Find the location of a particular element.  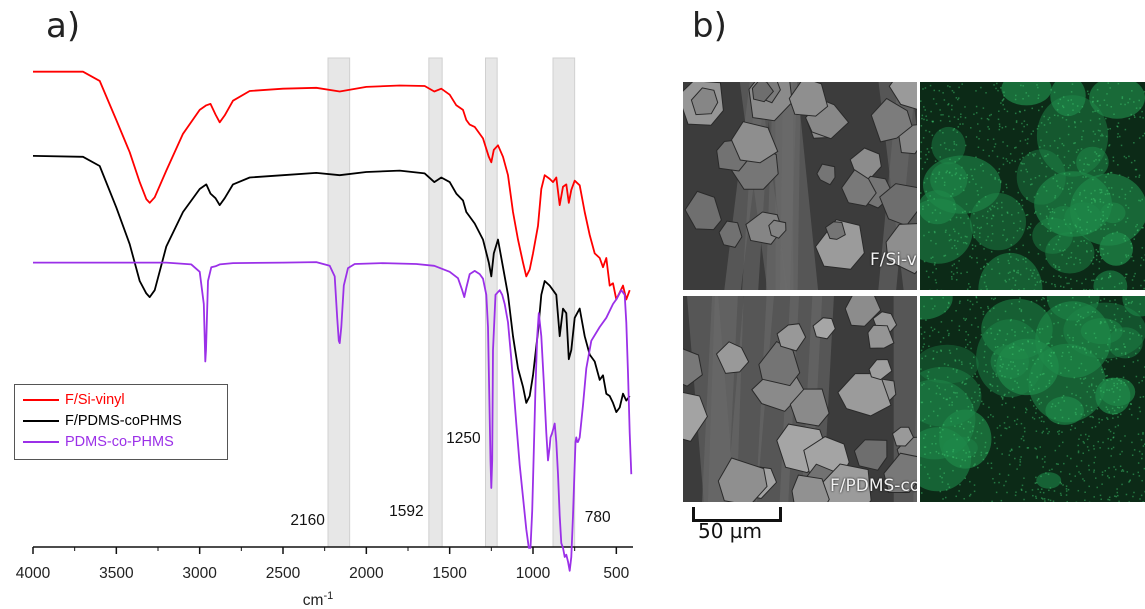

scale-bar is located at coordinates (737, 514).